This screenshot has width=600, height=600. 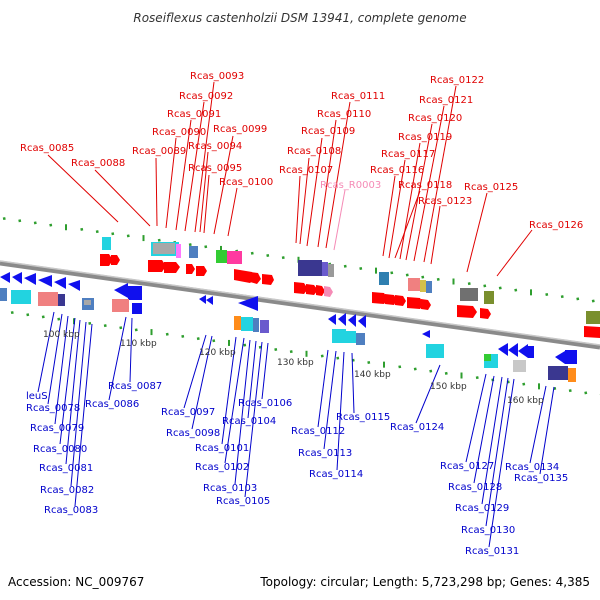 What do you see at coordinates (61, 335) in the screenshot?
I see `kbp-label: 100 kbp` at bounding box center [61, 335].